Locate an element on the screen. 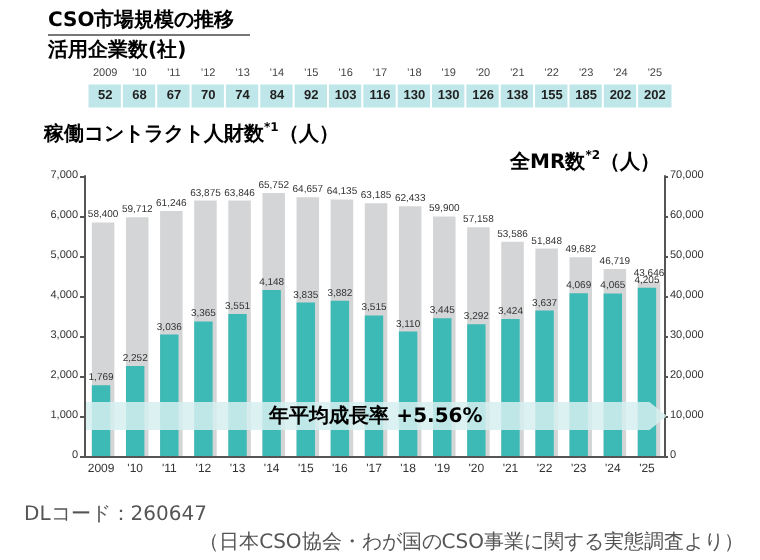 The width and height of the screenshot is (760, 560). y-axis-title: 稼働コントラクト人財数$^{*1}$（人） is located at coordinates (191, 134).